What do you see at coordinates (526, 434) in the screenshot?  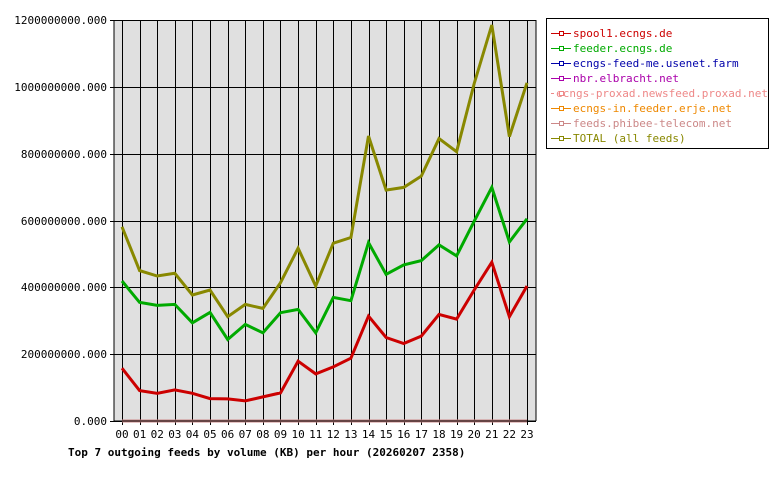 I see `x-tick-label: 23` at bounding box center [526, 434].